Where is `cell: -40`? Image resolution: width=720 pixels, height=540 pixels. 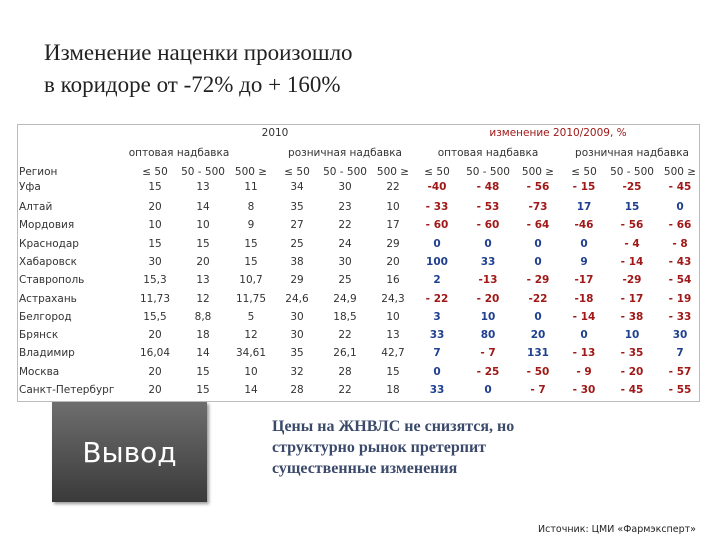
cell: -40 is located at coordinates (437, 187).